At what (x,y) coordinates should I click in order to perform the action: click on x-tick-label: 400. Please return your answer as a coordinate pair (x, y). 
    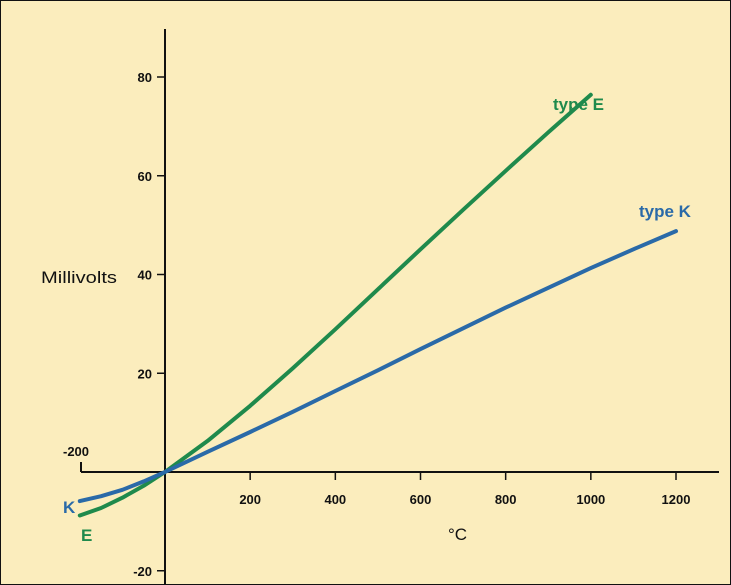
    Looking at the image, I should click on (335, 499).